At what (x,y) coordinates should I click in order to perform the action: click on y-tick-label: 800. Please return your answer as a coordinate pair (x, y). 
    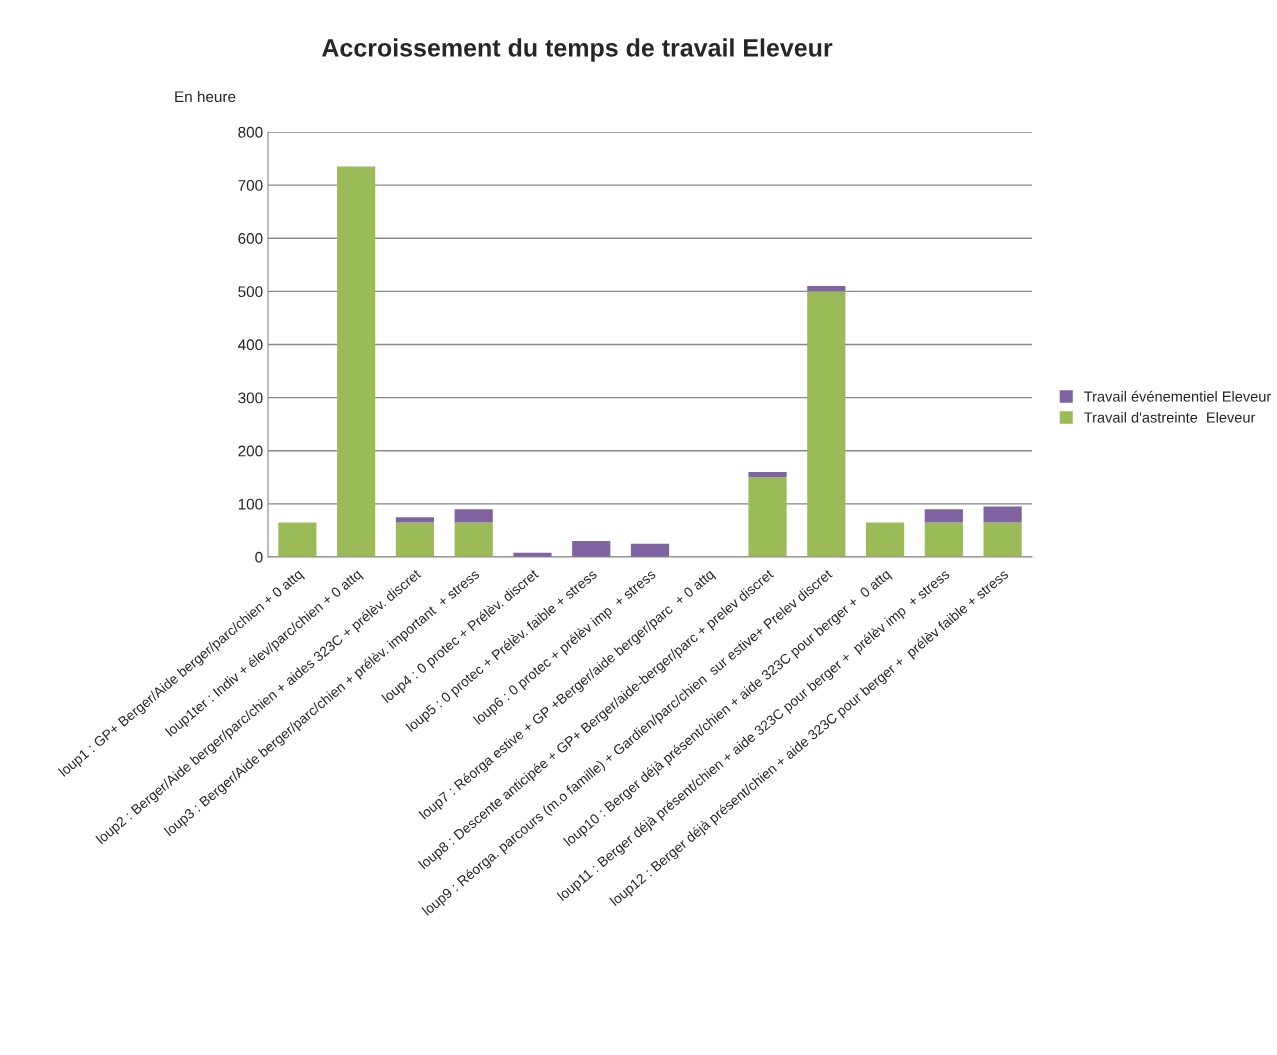
    Looking at the image, I should click on (250, 132).